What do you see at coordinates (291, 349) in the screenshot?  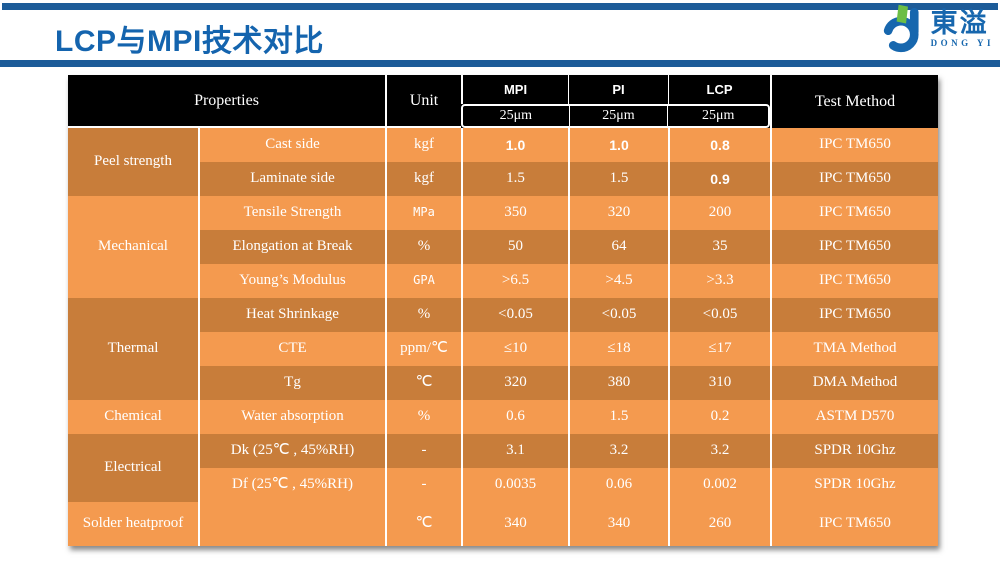 I see `property-cell: CTE` at bounding box center [291, 349].